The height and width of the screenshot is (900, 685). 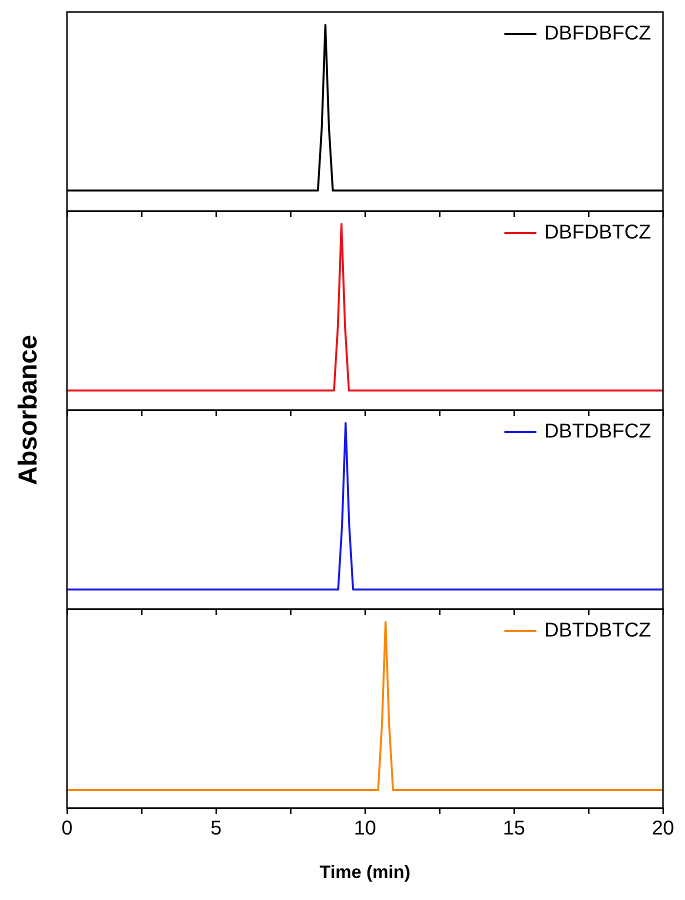 What do you see at coordinates (598, 33) in the screenshot?
I see `legend-label: DBFDBFCZ` at bounding box center [598, 33].